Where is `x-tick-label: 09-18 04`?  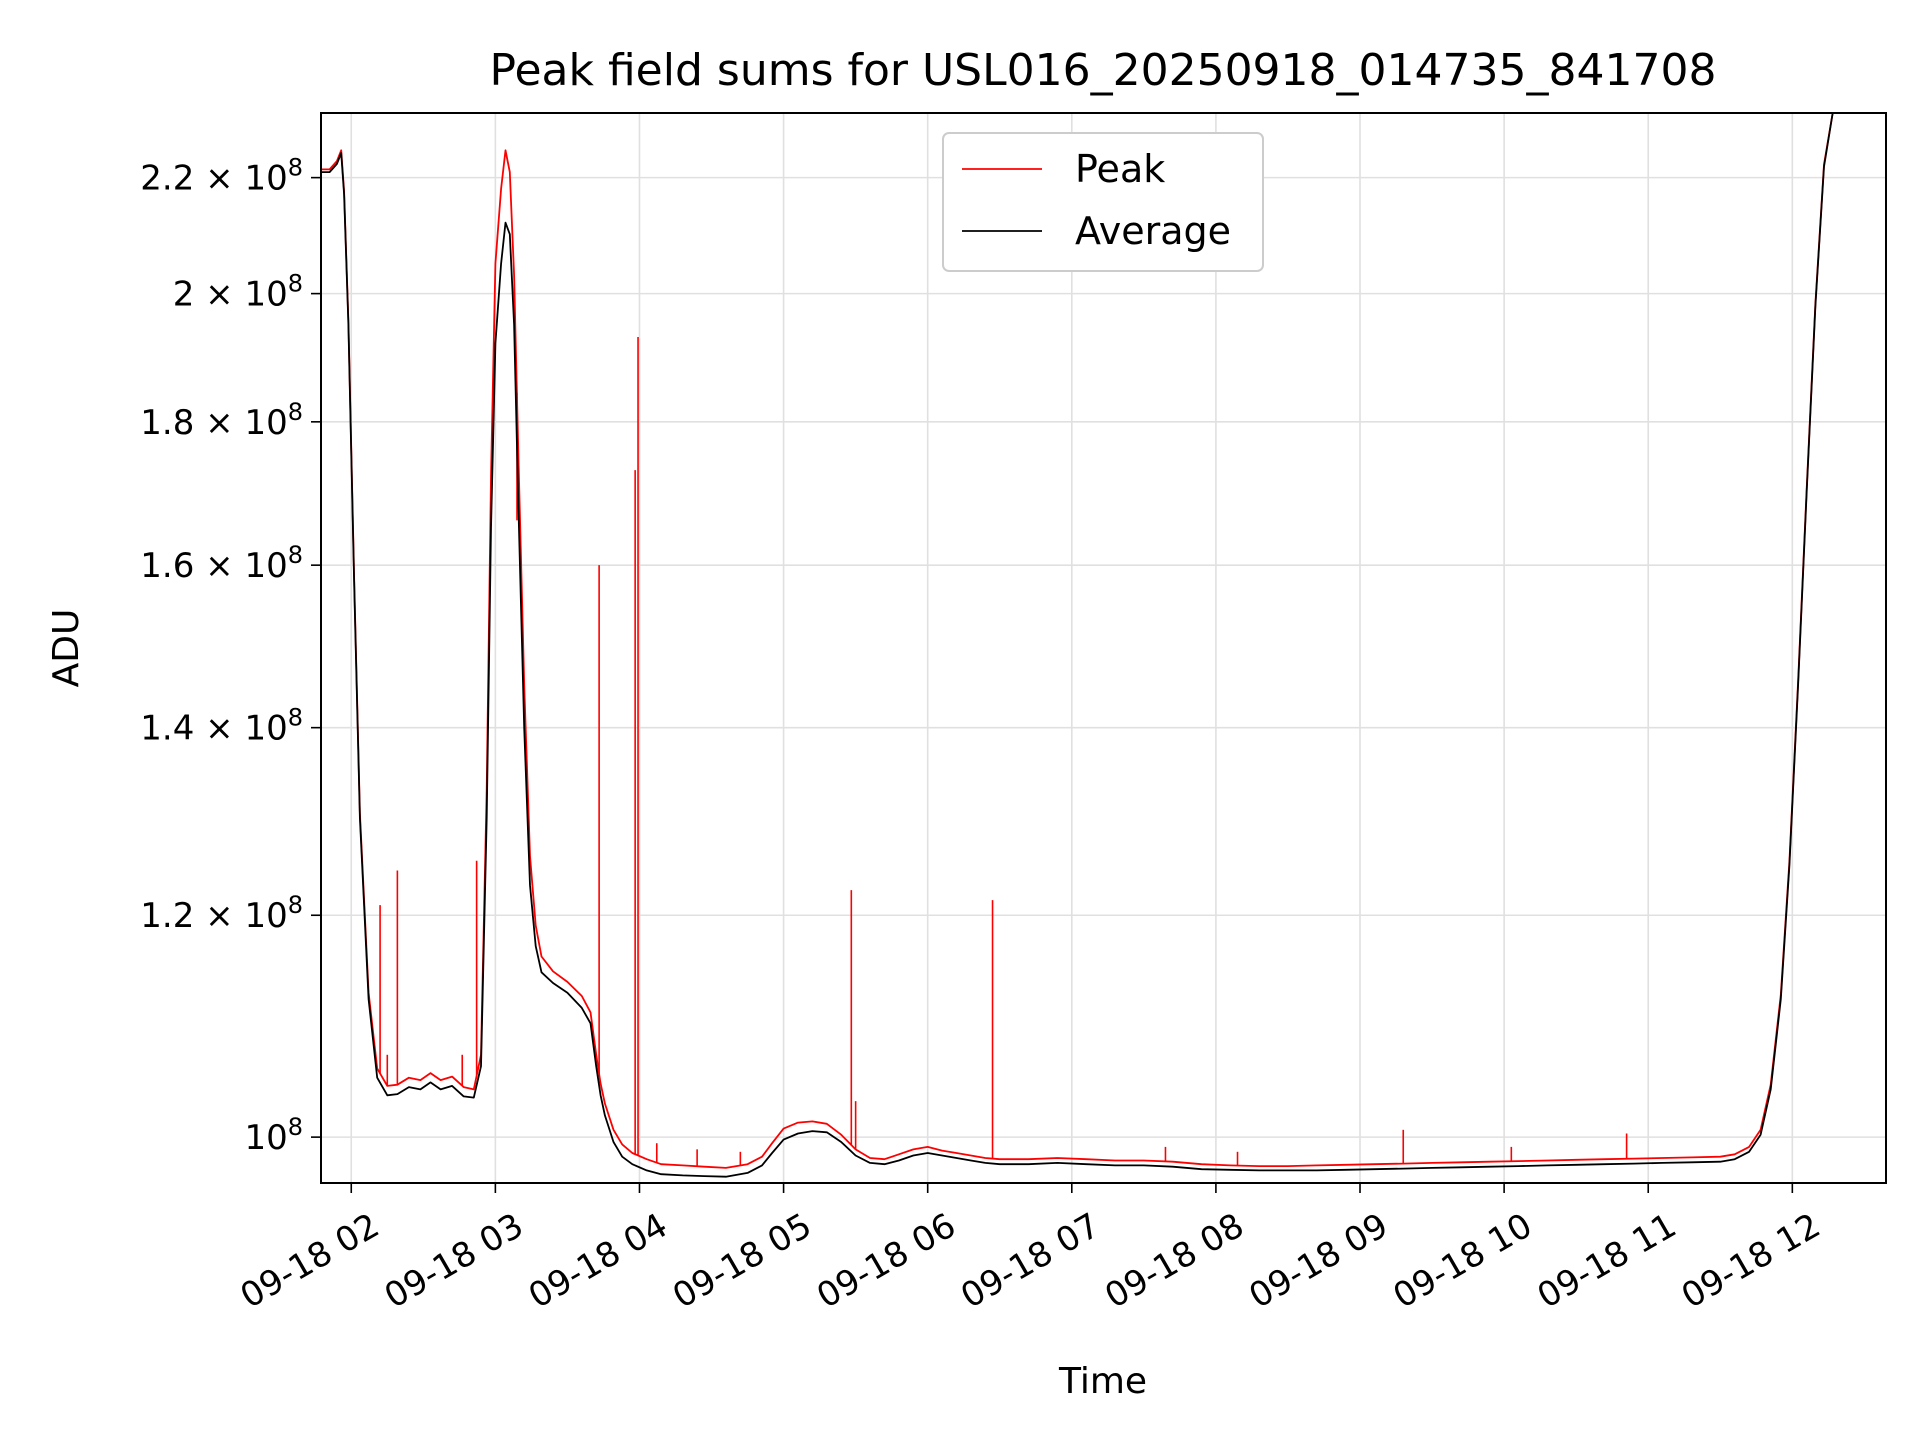 x-tick-label: 09-18 04 is located at coordinates (598, 1261).